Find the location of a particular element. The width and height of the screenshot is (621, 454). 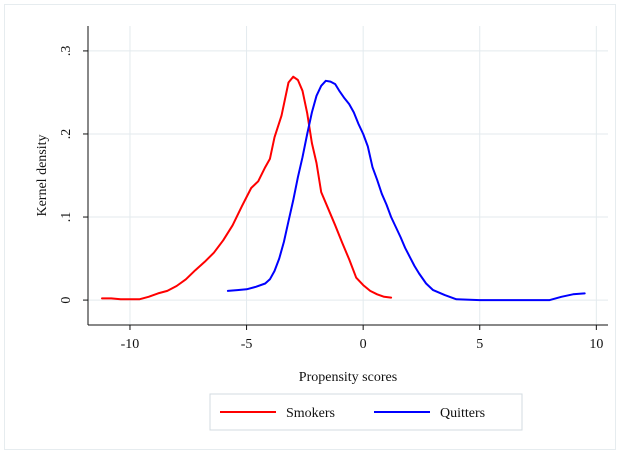

legend-label-quitters: Quitters is located at coordinates (462, 413).